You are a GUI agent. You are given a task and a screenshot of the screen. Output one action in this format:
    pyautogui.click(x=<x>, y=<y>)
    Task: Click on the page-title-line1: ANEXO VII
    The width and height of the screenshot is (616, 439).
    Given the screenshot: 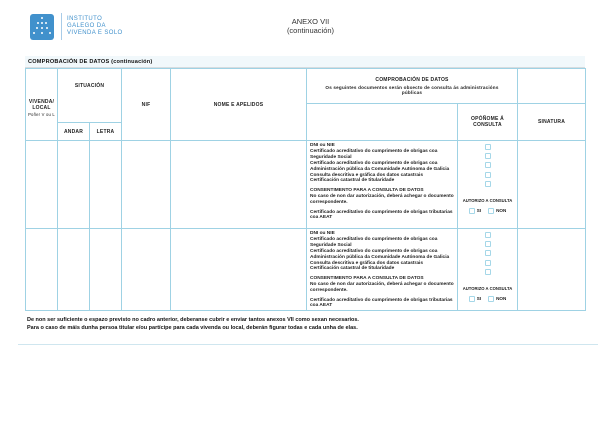 What is the action you would take?
    pyautogui.click(x=310, y=21)
    